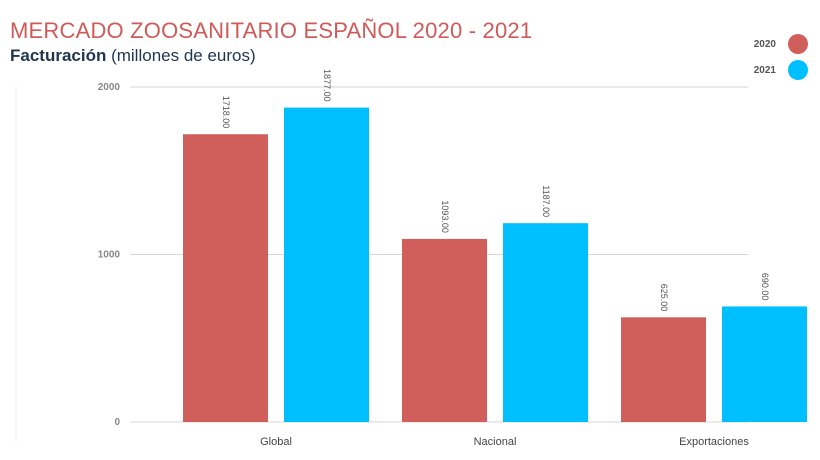  I want to click on bar-2020-global, so click(225, 278).